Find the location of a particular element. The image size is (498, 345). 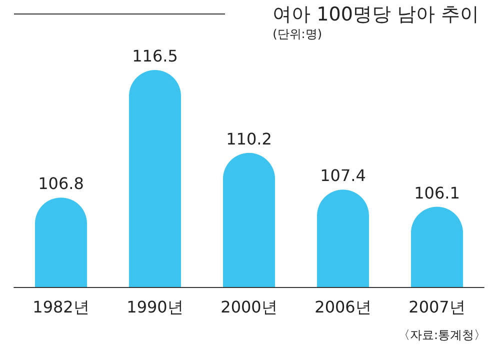

x-tick-label: 2006년 is located at coordinates (343, 307).